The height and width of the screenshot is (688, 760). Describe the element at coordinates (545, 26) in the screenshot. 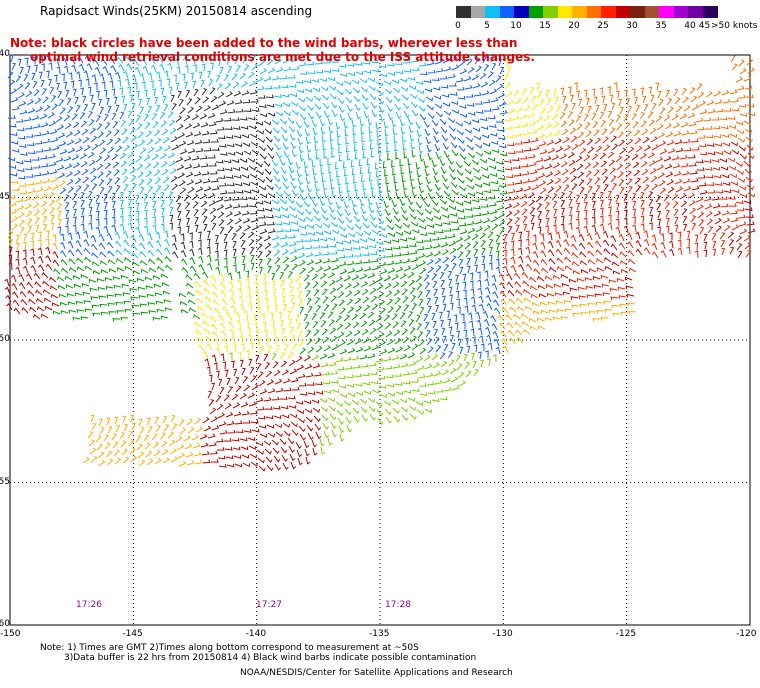

I see `legend-label: 15` at that location.